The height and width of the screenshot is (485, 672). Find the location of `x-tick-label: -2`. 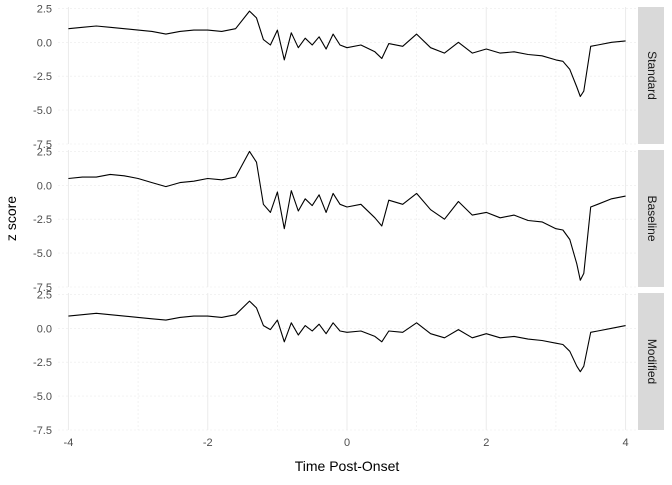

x-tick-label: -2 is located at coordinates (208, 443).